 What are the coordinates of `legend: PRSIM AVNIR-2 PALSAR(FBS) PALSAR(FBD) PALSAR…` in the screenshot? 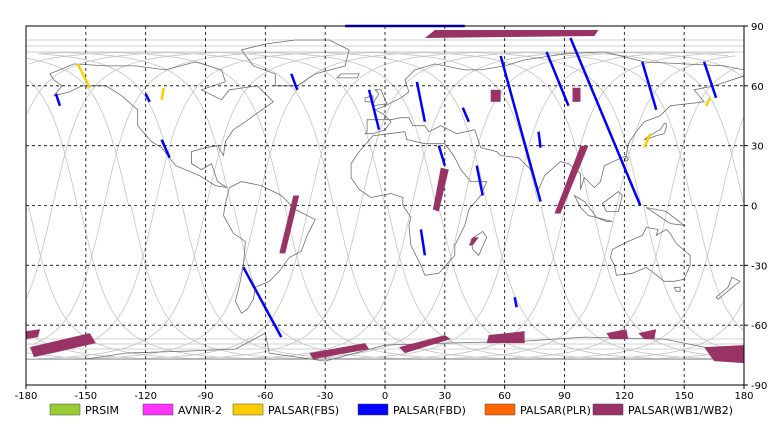 It's located at (391, 410).